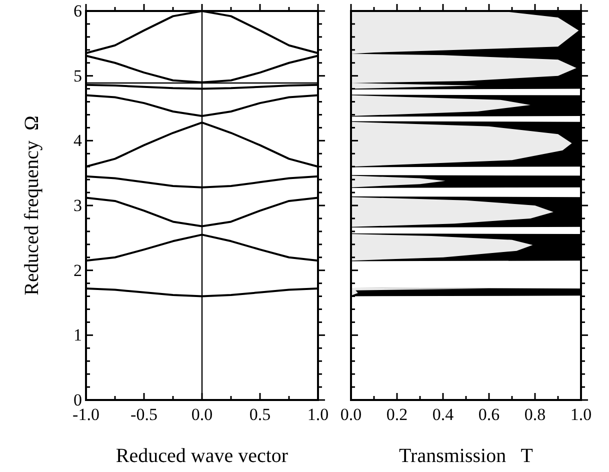 This screenshot has height=472, width=609. Describe the element at coordinates (78, 335) in the screenshot. I see `y-tick-label: 1` at that location.